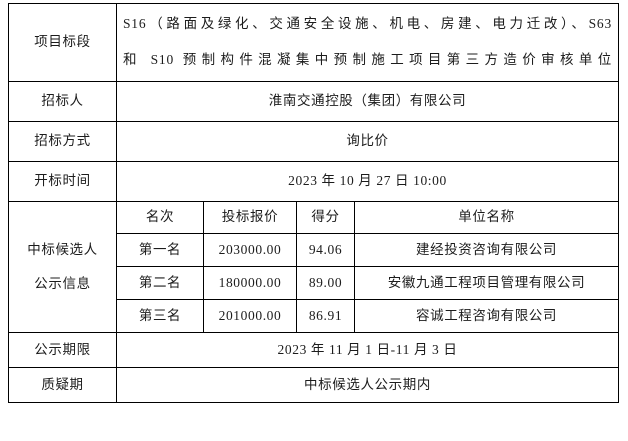  Describe the element at coordinates (367, 101) in the screenshot. I see `row-value-tenderer: 淮南交通控股（集团）有限公司` at that location.